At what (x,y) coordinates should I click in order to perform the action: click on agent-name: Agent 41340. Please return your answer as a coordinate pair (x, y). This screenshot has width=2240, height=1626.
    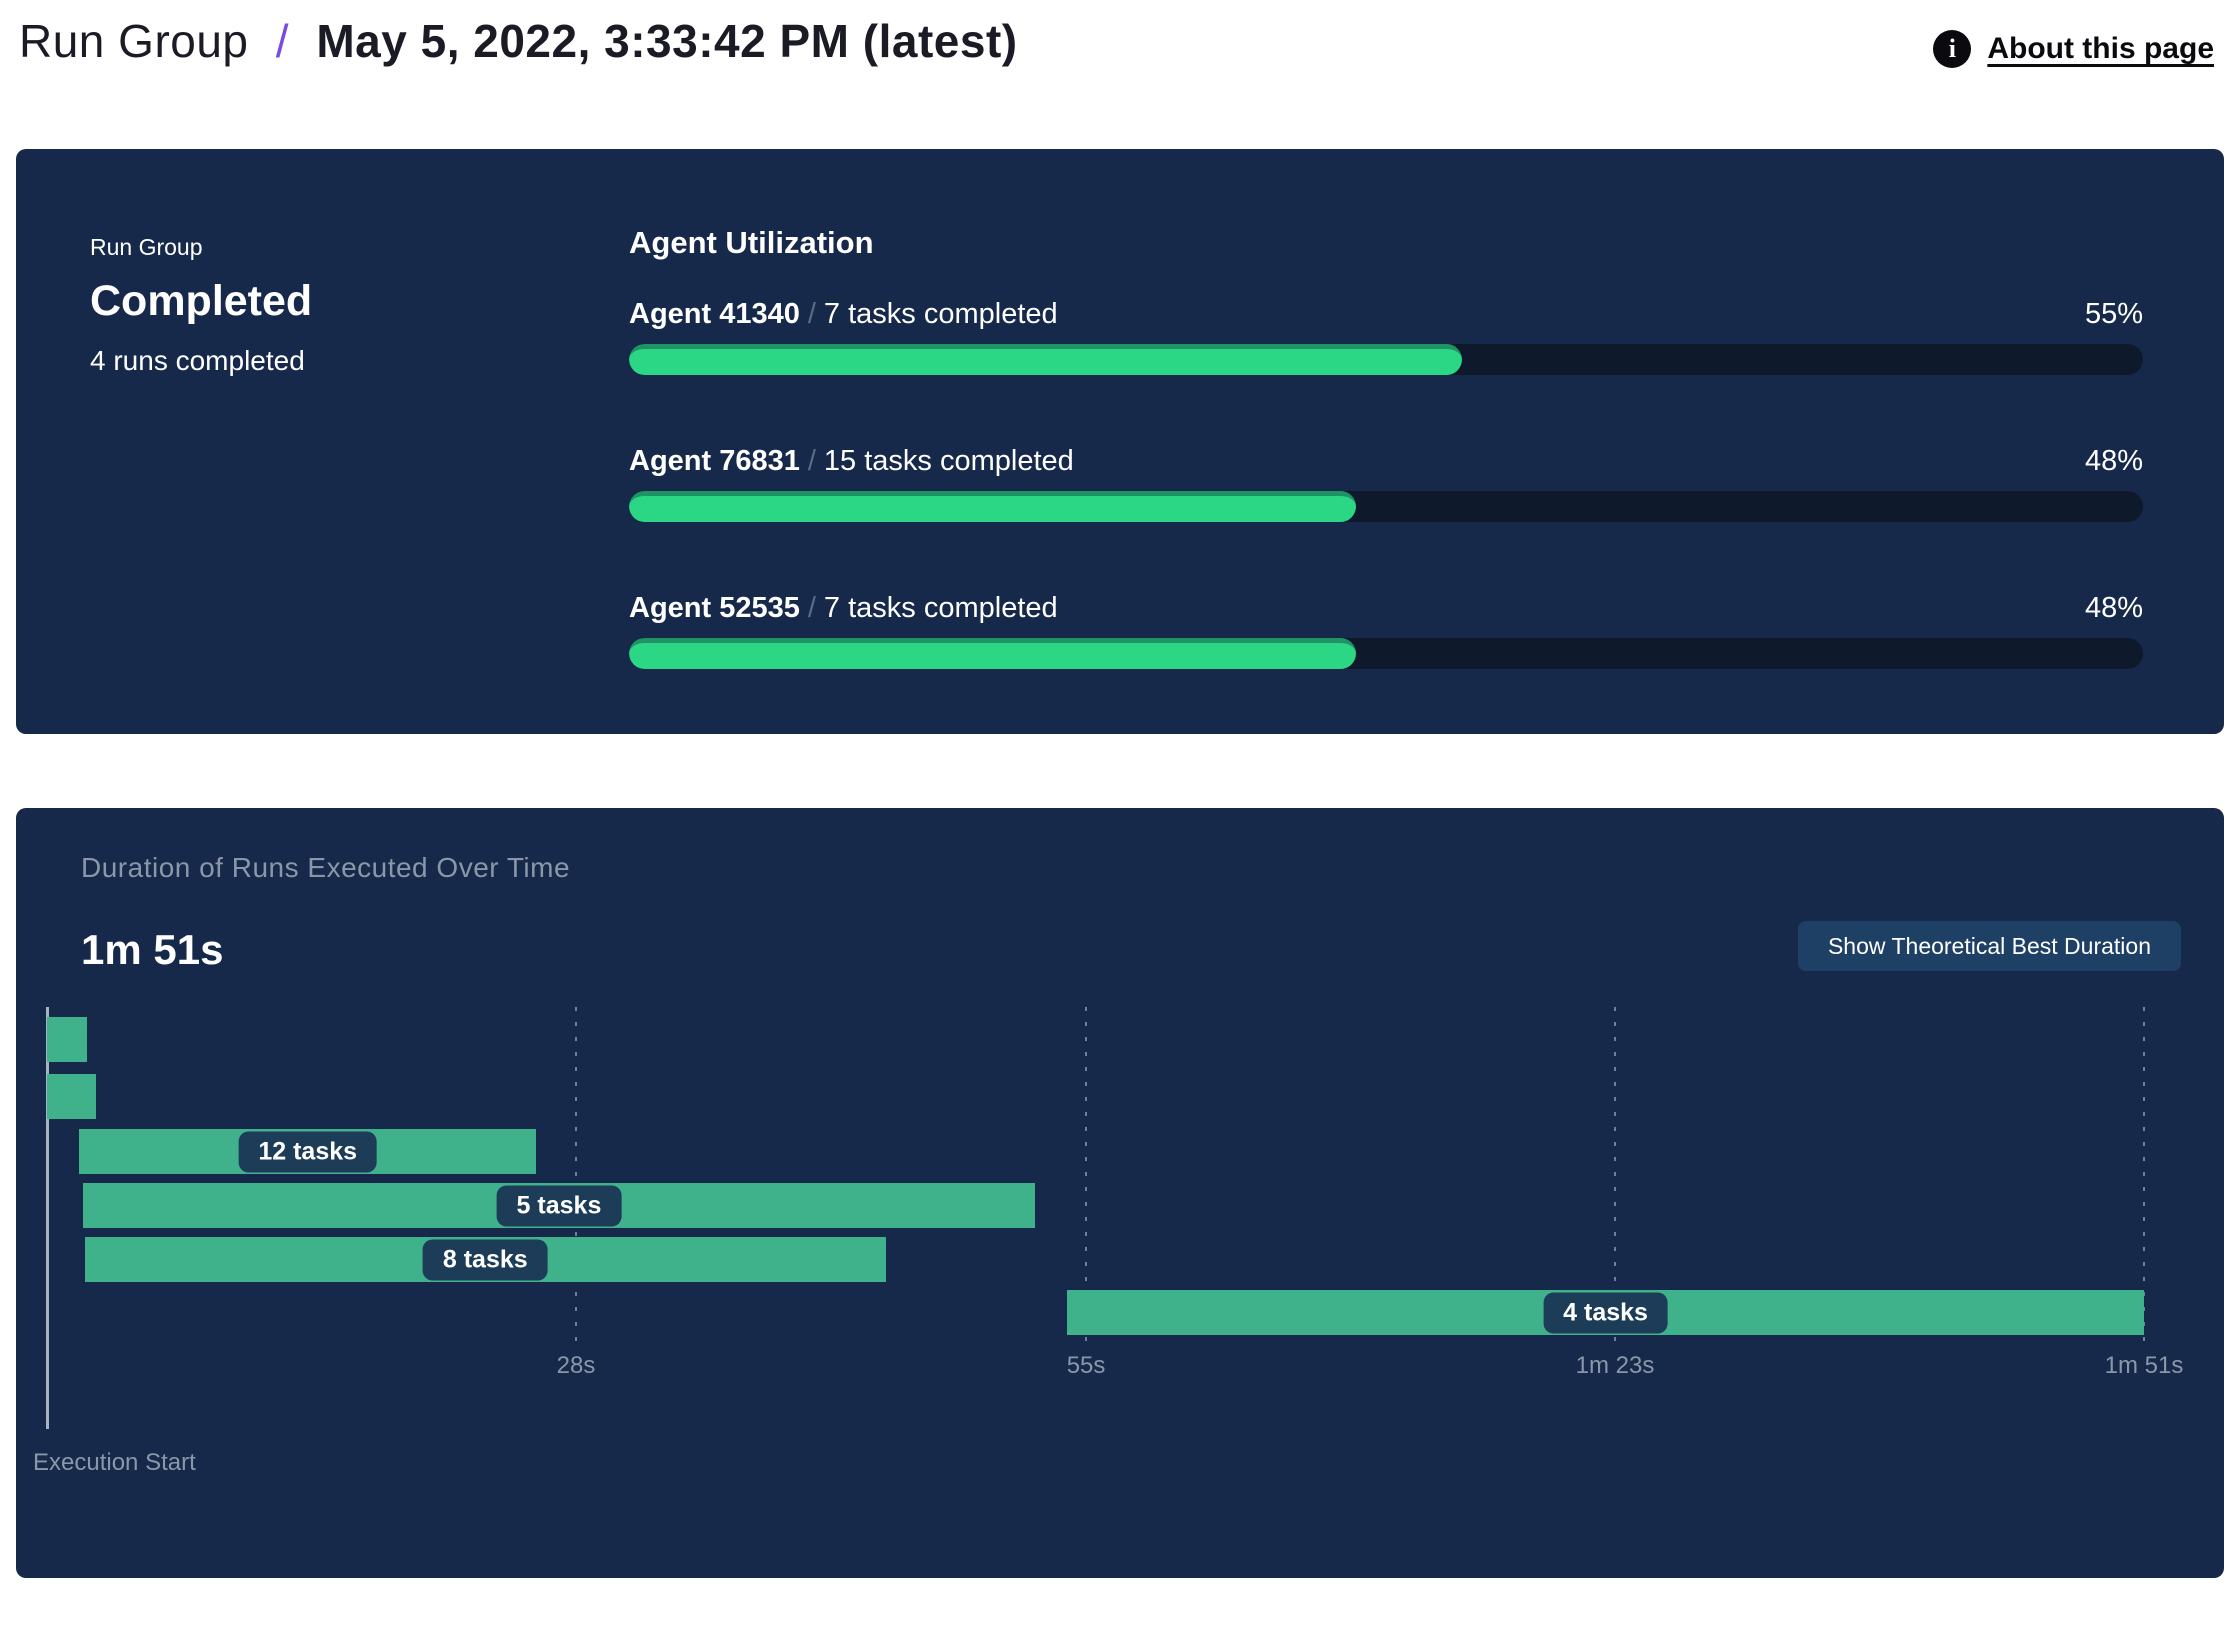
    Looking at the image, I should click on (714, 314).